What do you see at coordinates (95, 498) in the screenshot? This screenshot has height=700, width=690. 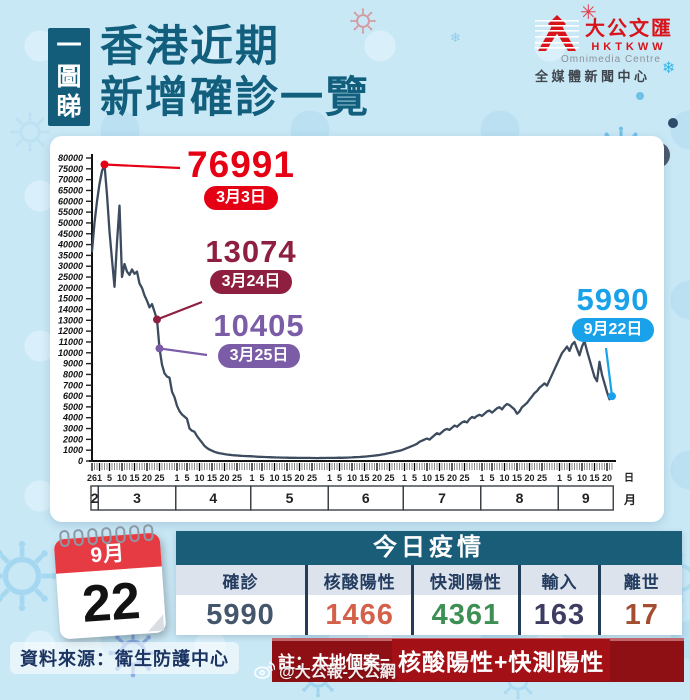 I see `svg-text: 2` at bounding box center [95, 498].